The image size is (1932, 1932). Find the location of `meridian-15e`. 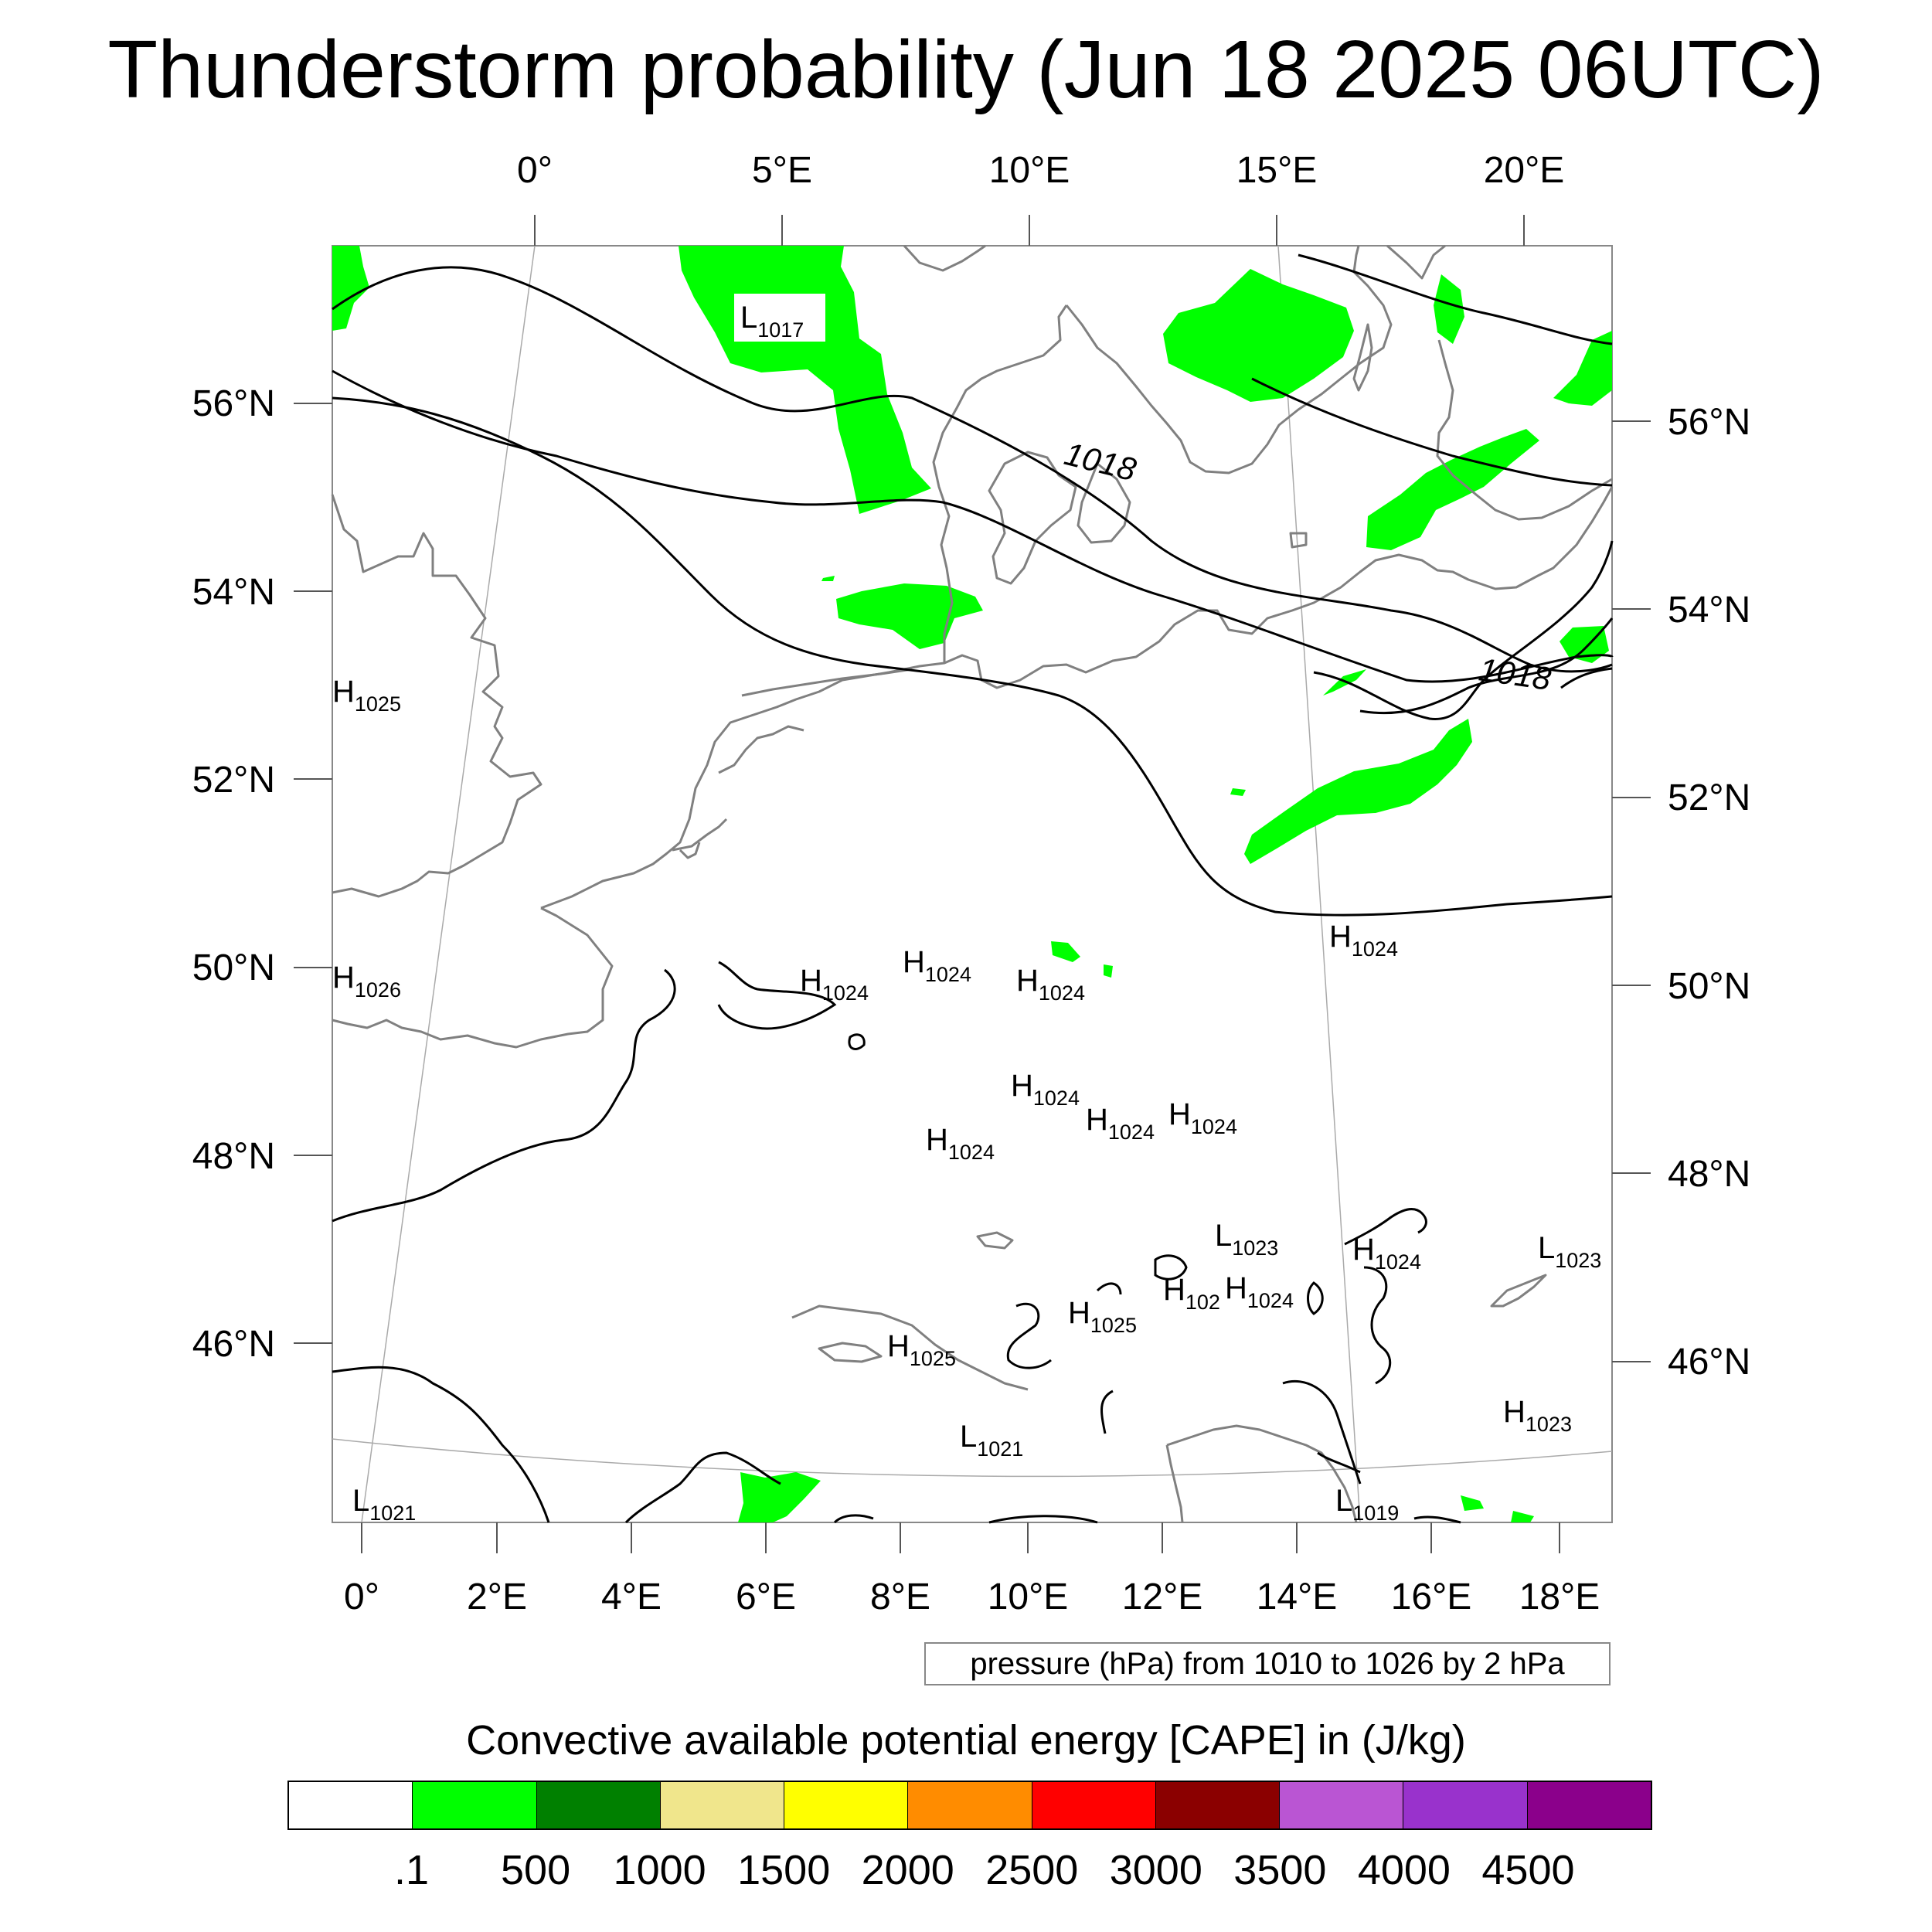

meridian-15e is located at coordinates (1319, 884).